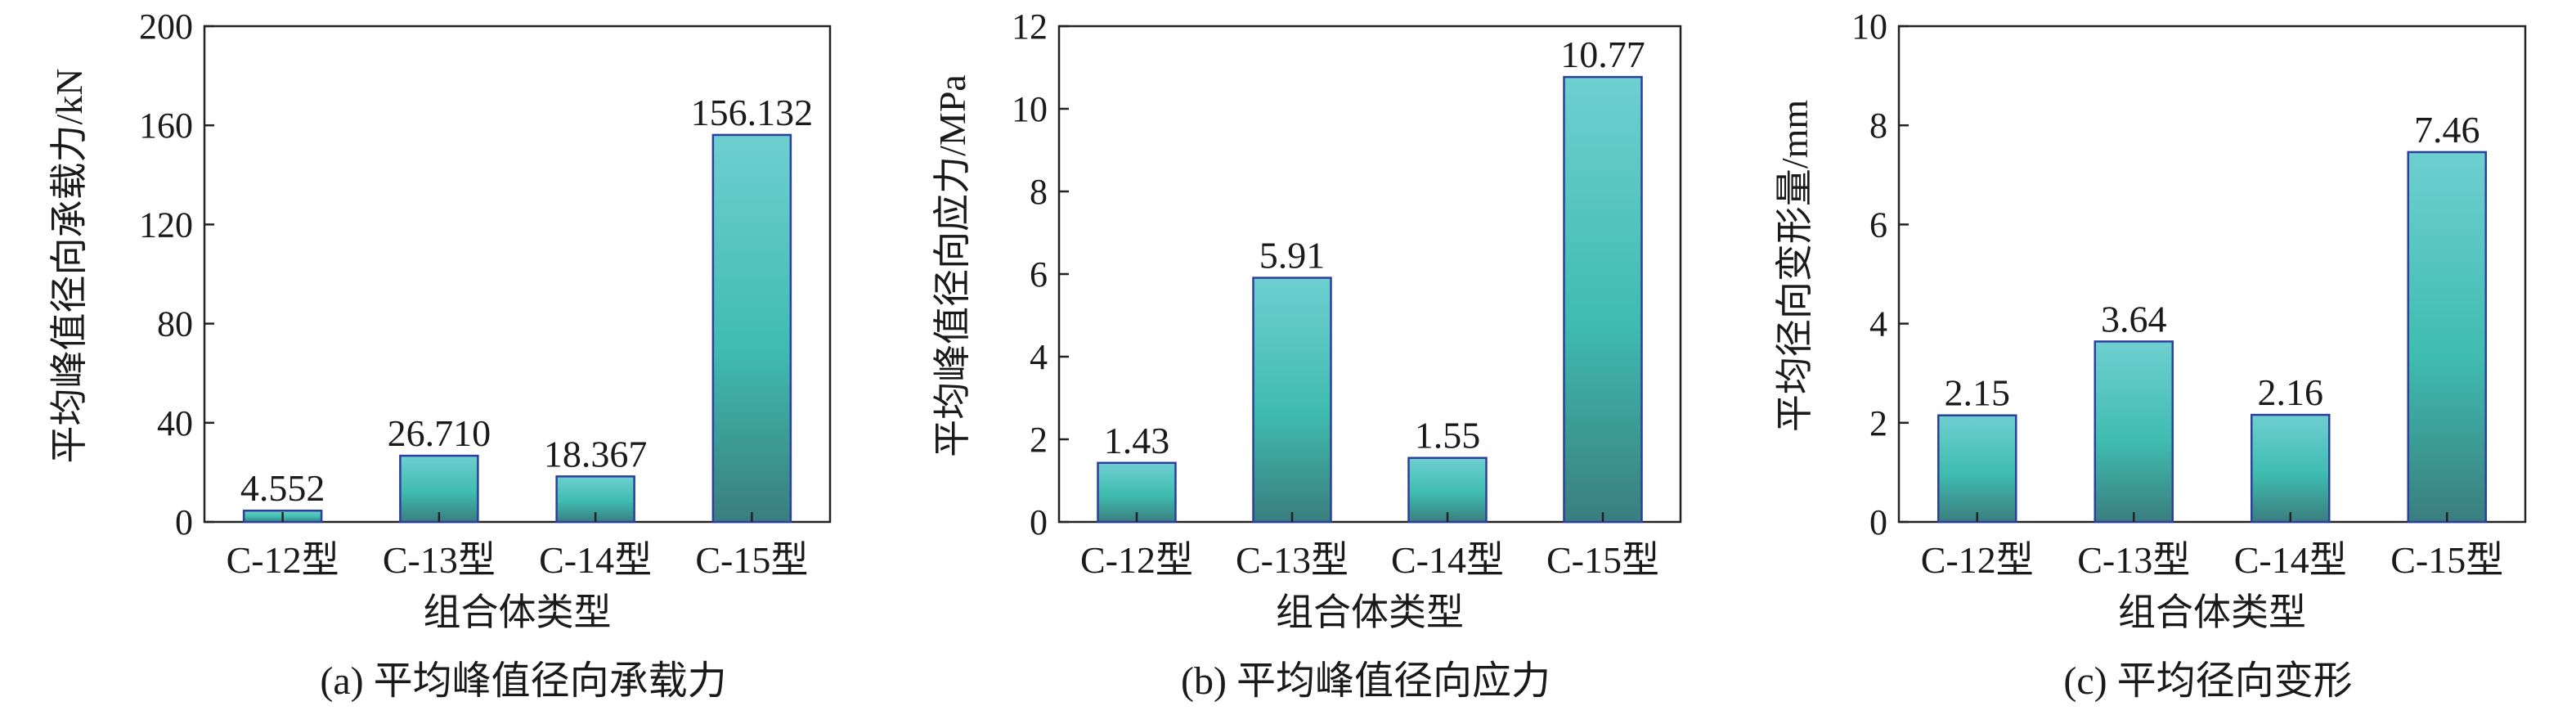 The height and width of the screenshot is (715, 2576). I want to click on value-label: 2.16, so click(2291, 392).